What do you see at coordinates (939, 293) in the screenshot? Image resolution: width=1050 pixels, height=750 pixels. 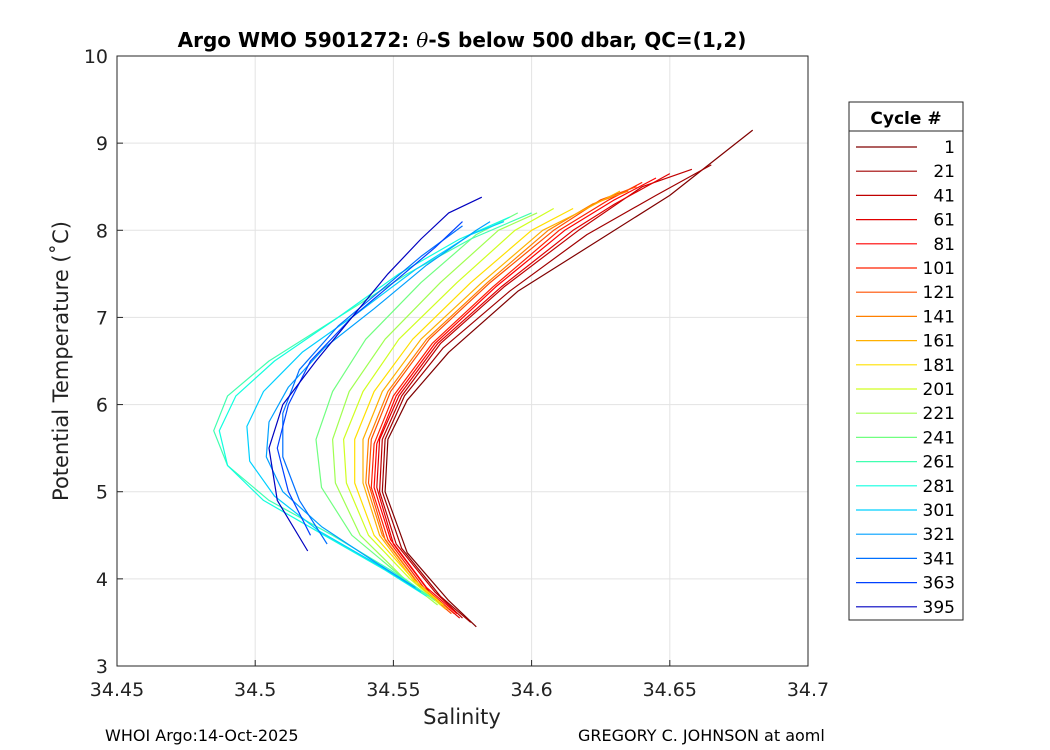 I see `legend-label-121: 121` at bounding box center [939, 293].